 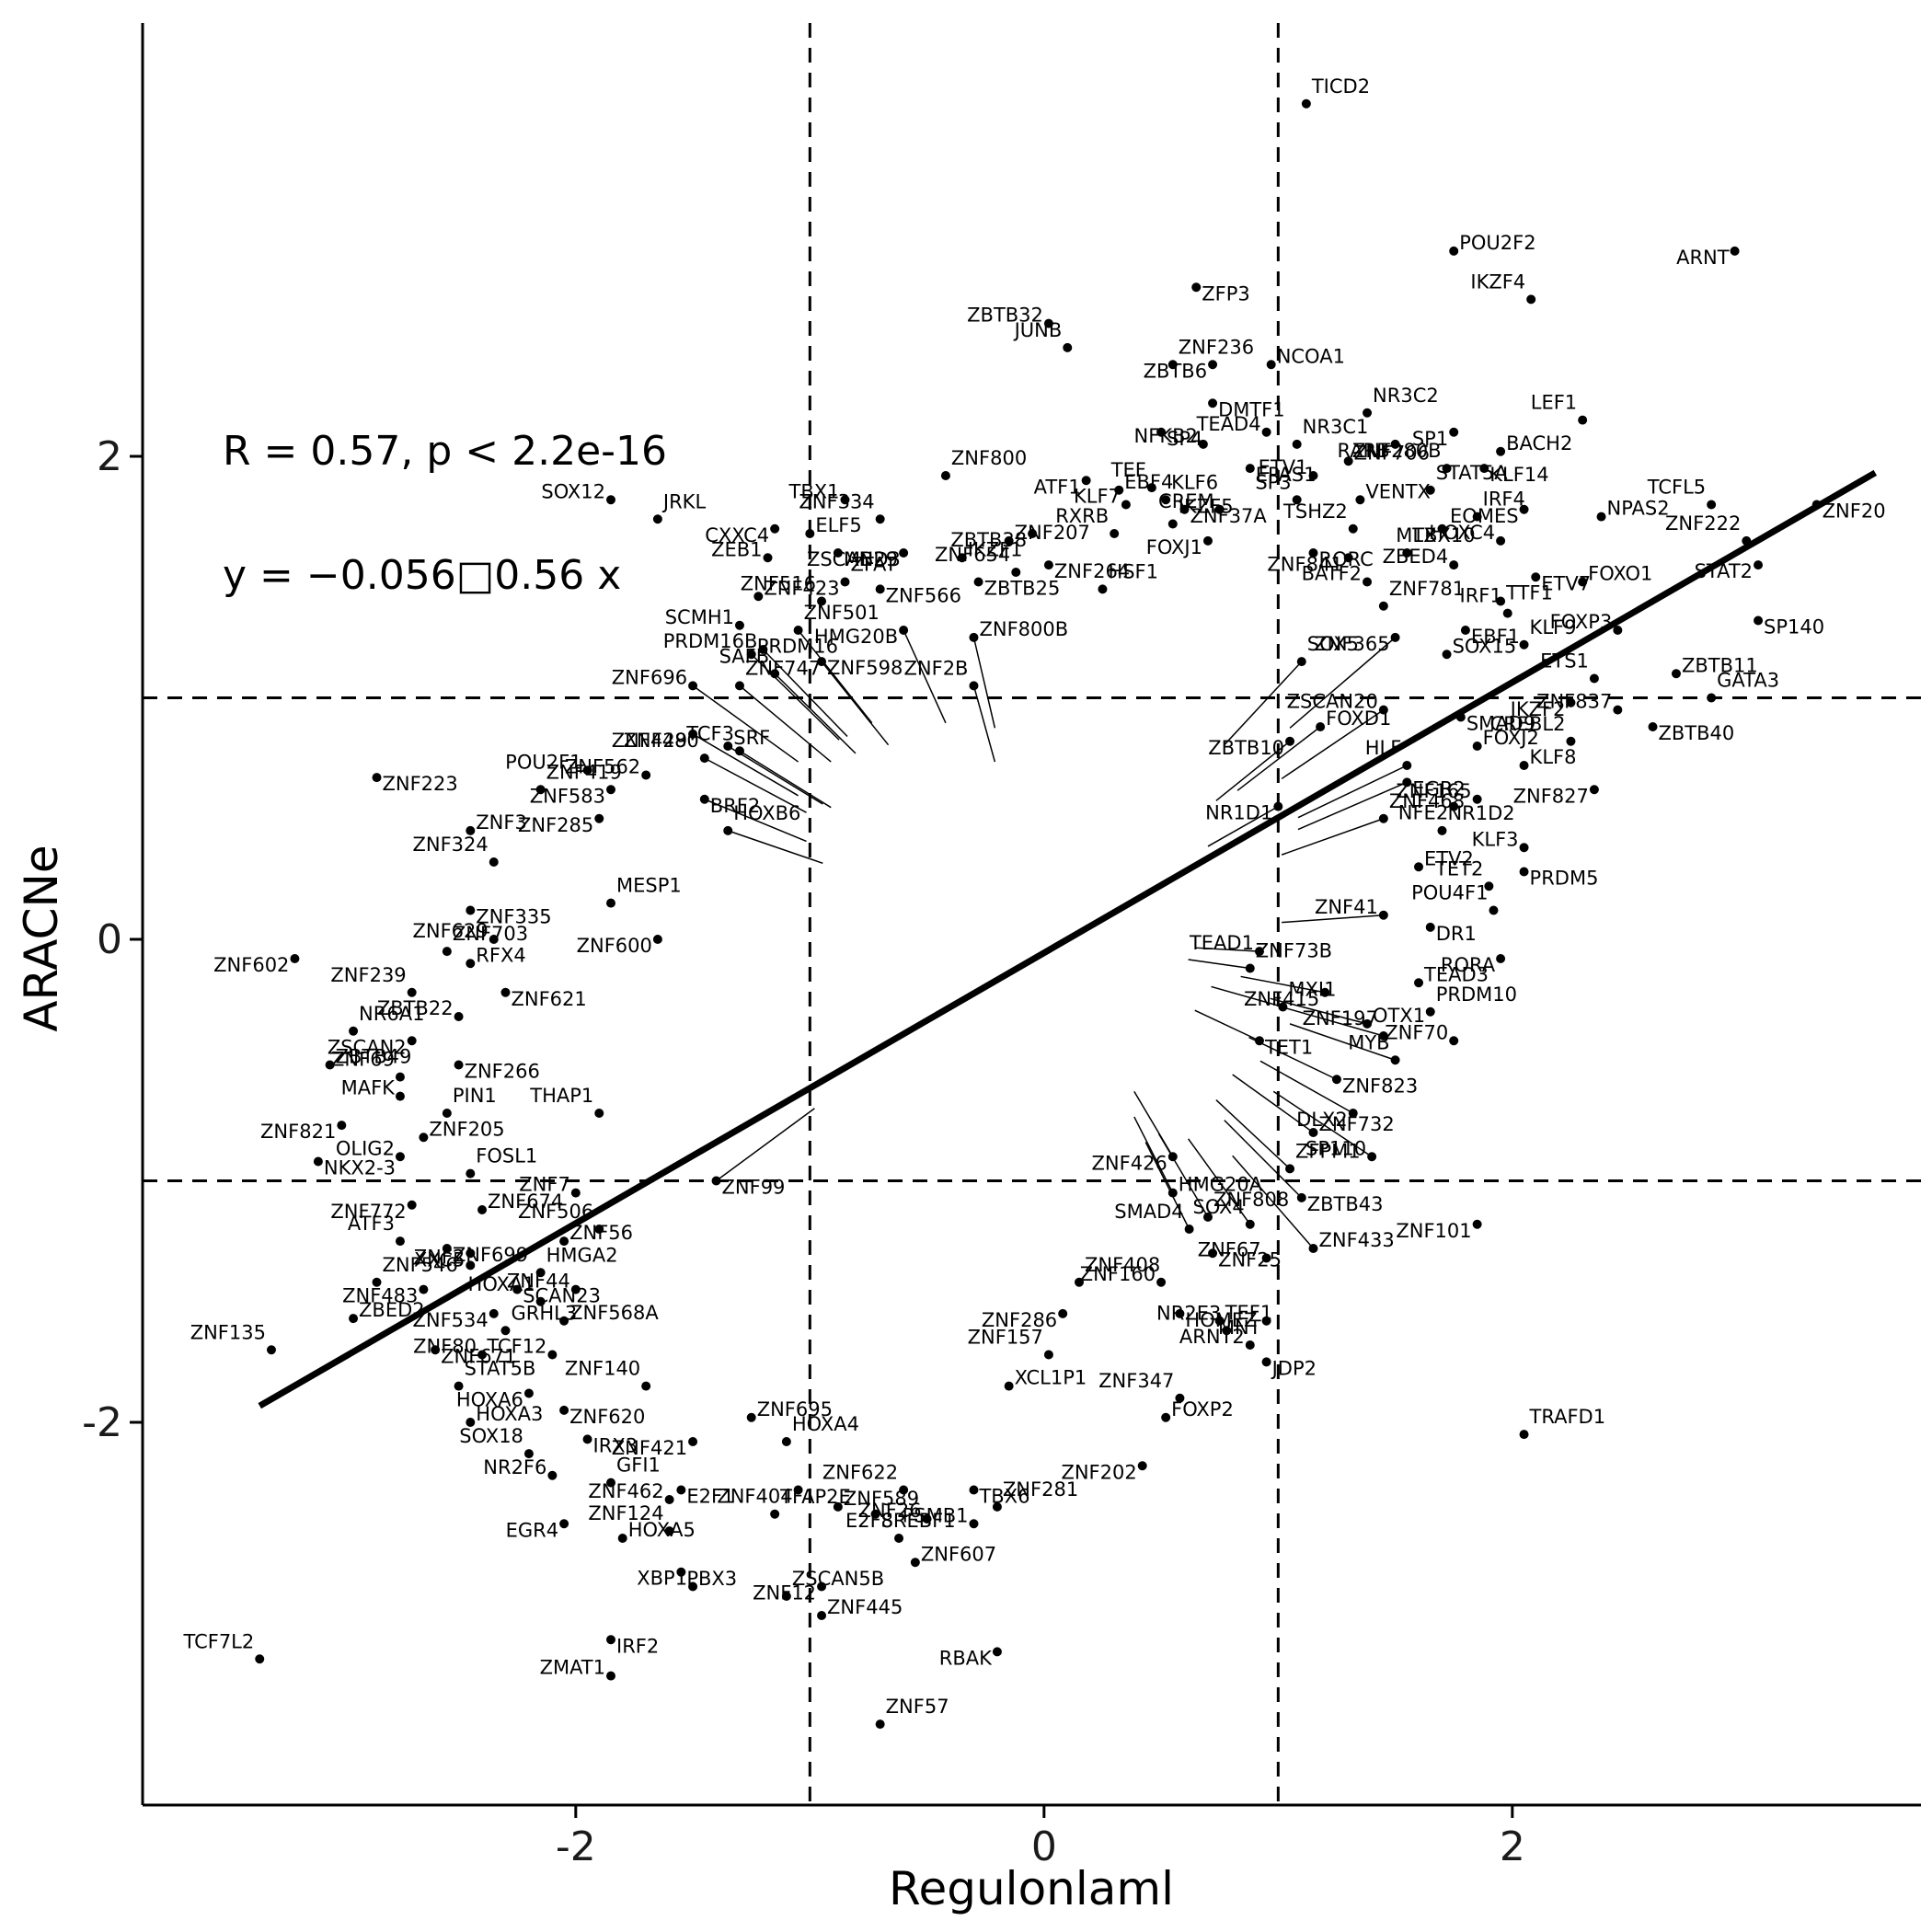 What do you see at coordinates (649, 1448) in the screenshot?
I see `point-label: ZNF421` at bounding box center [649, 1448].